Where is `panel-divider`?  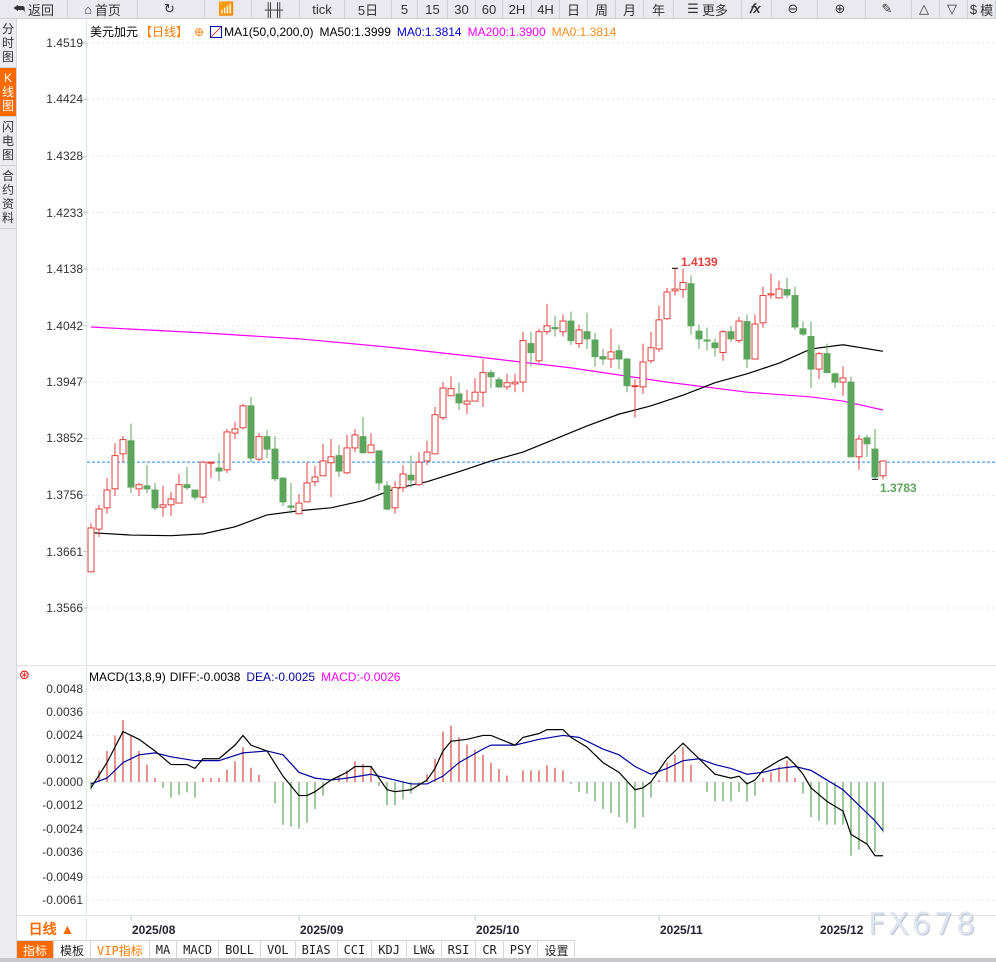 panel-divider is located at coordinates (506, 665).